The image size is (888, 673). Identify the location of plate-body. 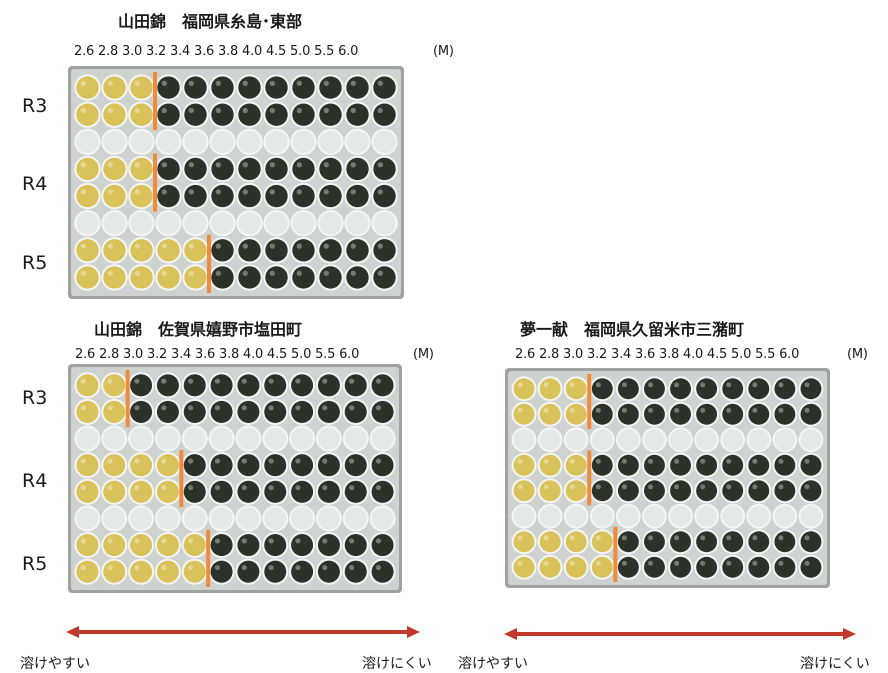
(667, 478).